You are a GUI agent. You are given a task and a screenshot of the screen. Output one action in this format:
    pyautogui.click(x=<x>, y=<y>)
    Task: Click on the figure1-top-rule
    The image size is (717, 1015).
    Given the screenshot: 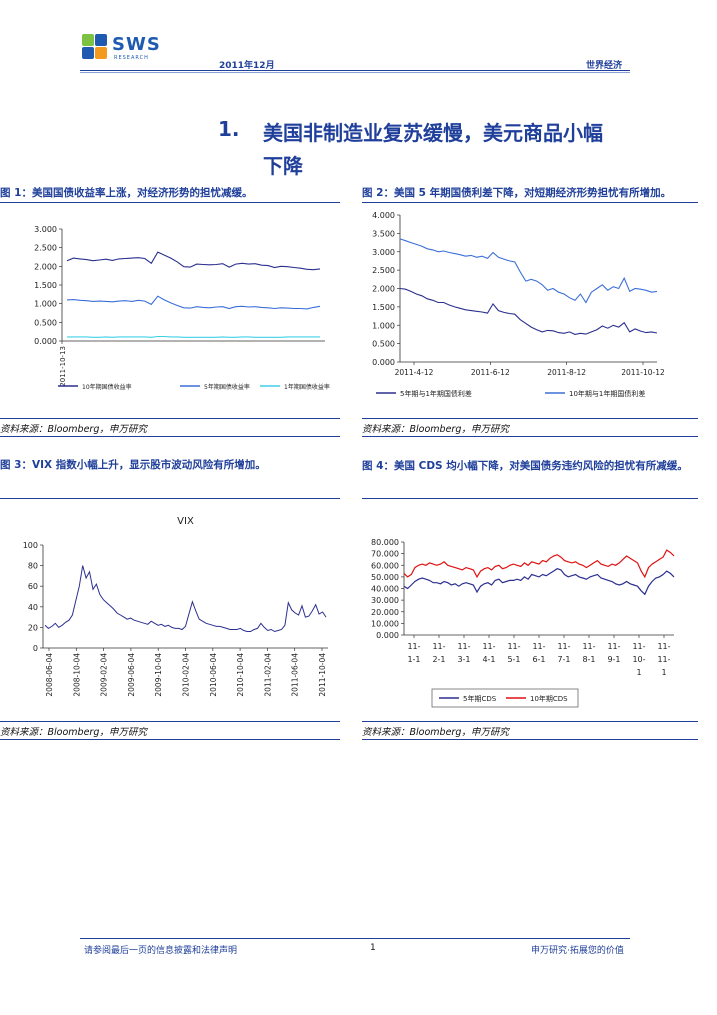 What is the action you would take?
    pyautogui.click(x=170, y=202)
    